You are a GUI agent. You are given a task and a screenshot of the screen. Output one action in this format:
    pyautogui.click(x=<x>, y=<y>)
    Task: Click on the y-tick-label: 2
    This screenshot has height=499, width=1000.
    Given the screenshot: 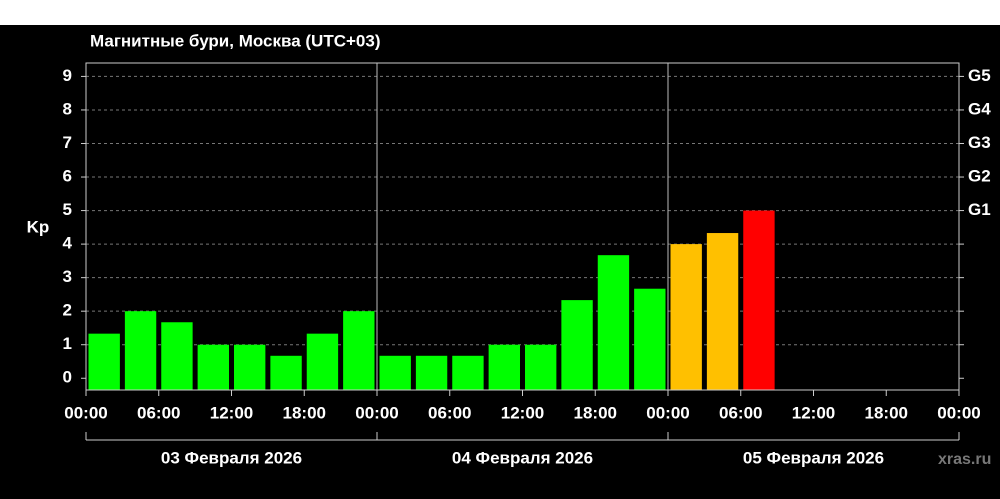 What is the action you would take?
    pyautogui.click(x=67, y=310)
    